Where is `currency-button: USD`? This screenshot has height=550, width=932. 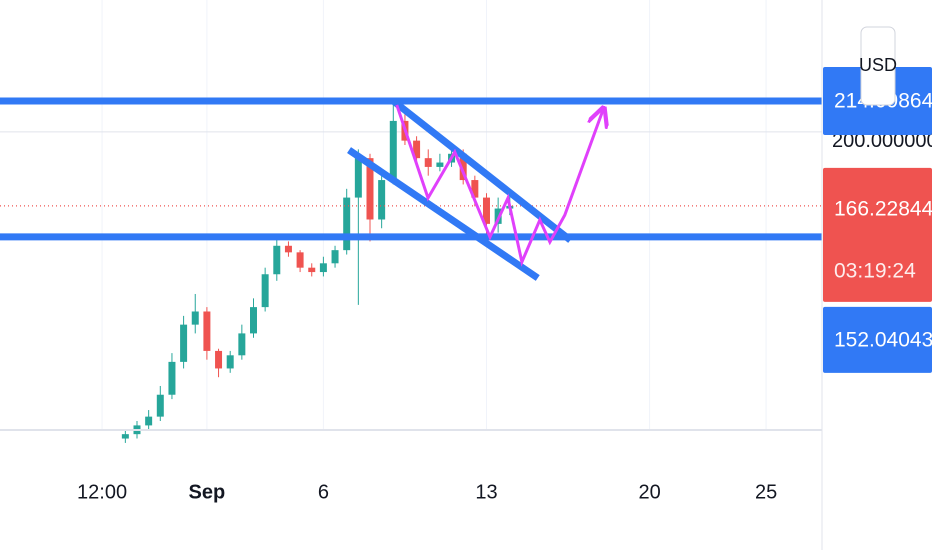 currency-button: USD is located at coordinates (878, 66).